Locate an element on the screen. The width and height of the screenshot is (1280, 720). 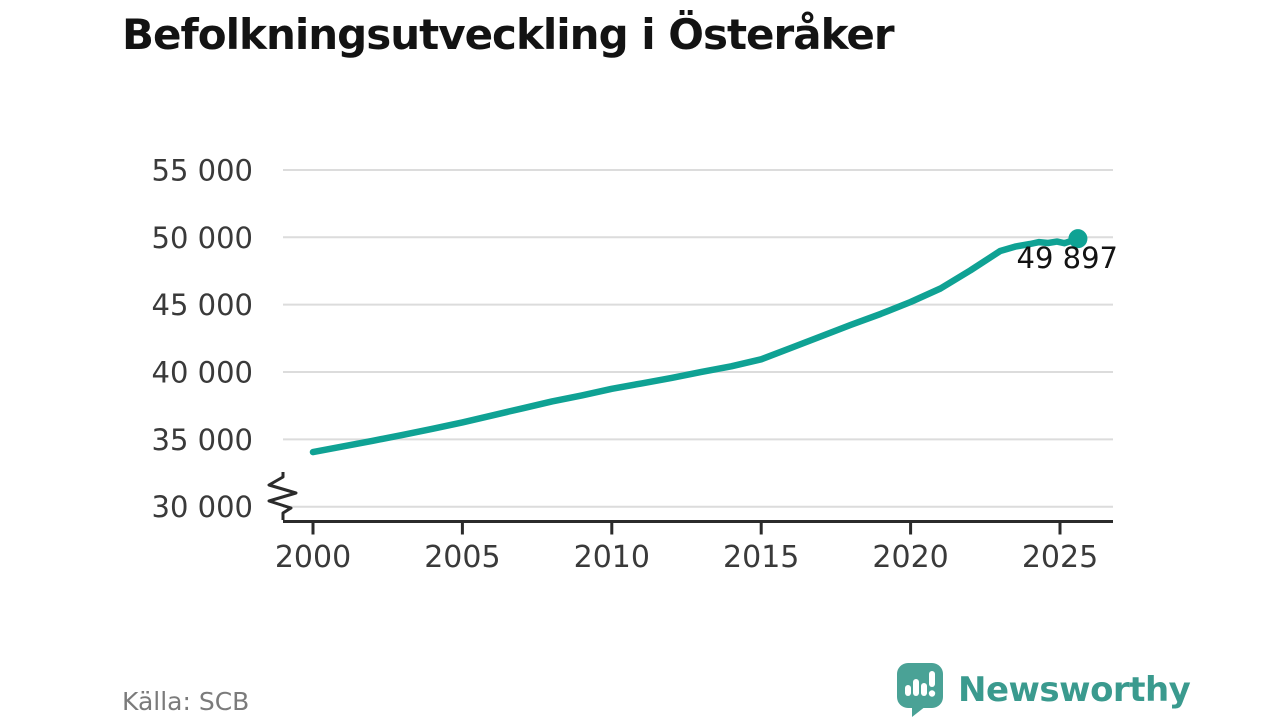
y-axis-break-icon is located at coordinates (282, 496).